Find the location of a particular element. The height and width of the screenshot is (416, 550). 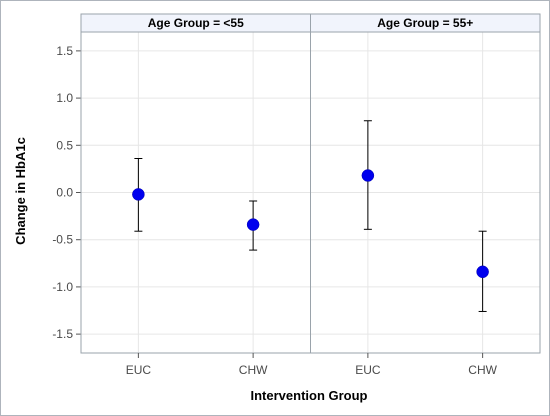

panel-title: Age Group = 55+ is located at coordinates (425, 23).